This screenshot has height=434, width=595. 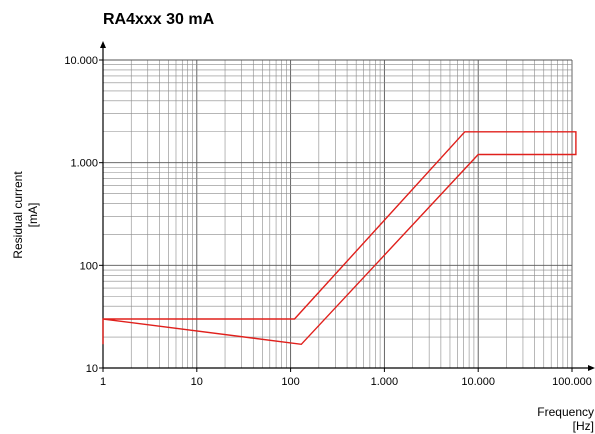 I want to click on x-tick-label: 1.000, so click(x=385, y=382).